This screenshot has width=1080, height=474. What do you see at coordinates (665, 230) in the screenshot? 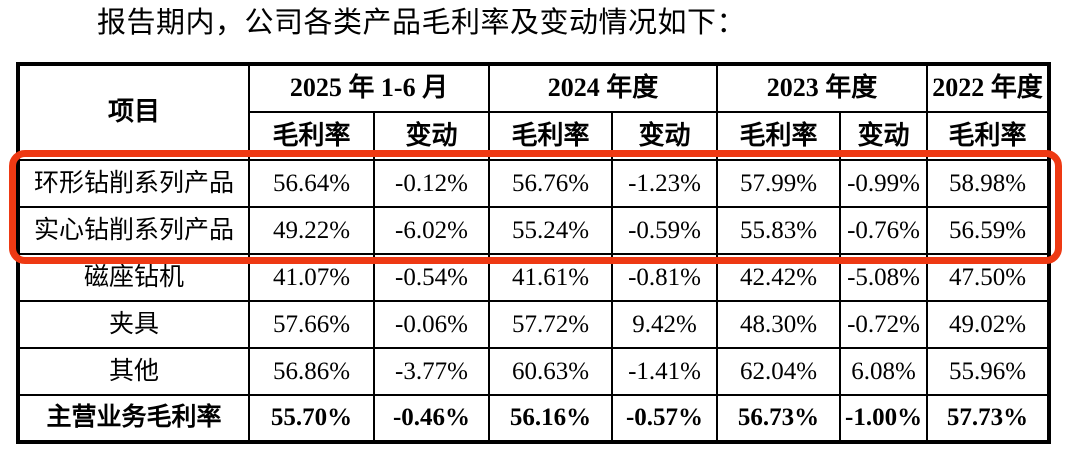
I see `cell-value: -0.59%` at bounding box center [665, 230].